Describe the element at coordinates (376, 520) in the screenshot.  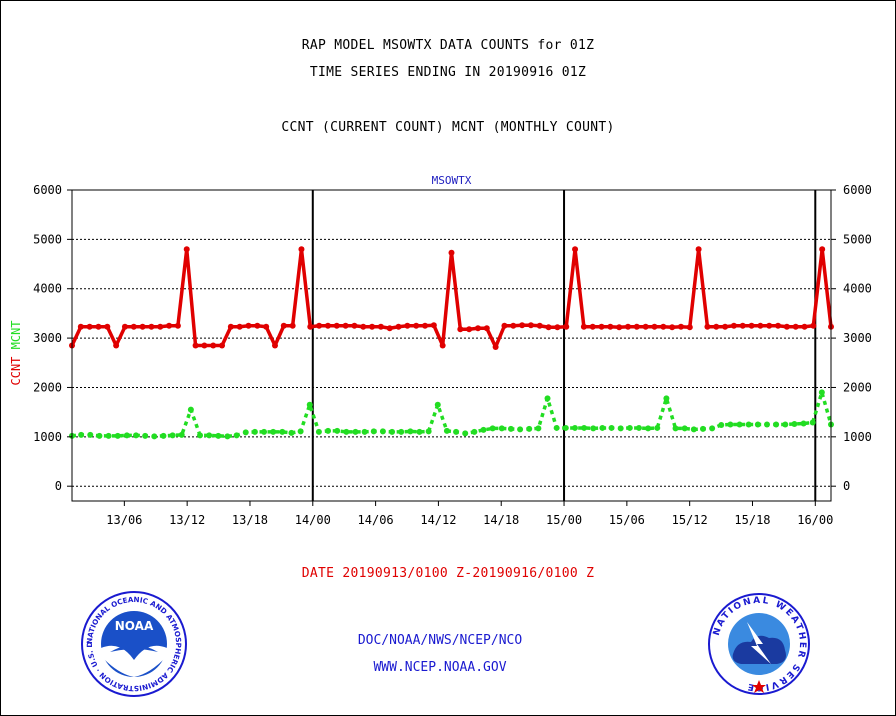
I see `x-tick-label: 14/06` at that location.